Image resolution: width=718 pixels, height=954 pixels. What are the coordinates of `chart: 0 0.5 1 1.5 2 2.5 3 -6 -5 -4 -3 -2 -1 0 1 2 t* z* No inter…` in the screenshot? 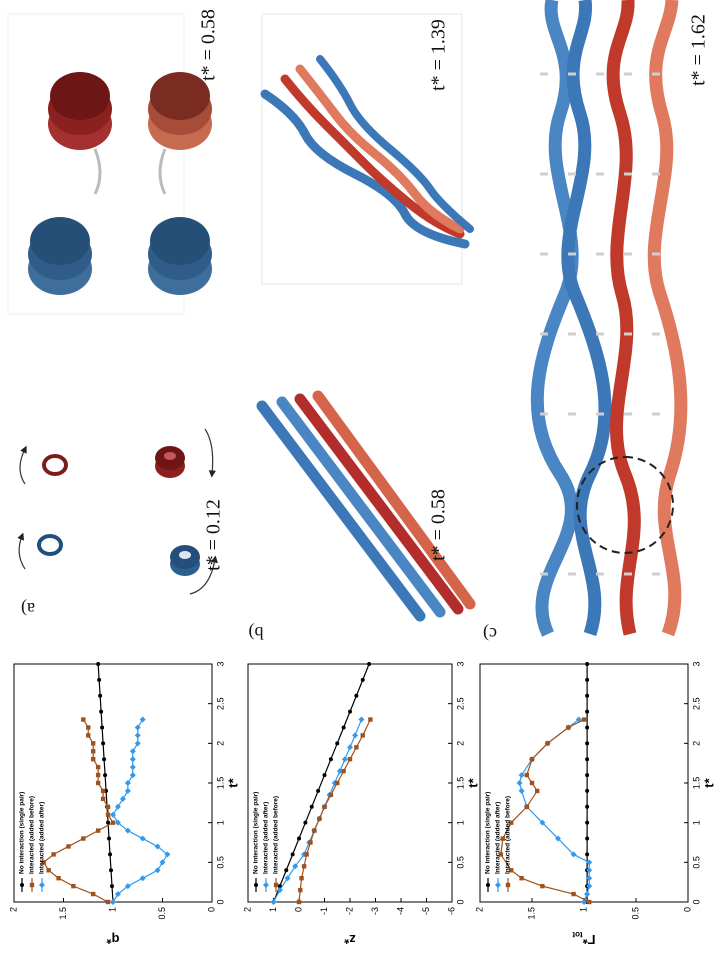 It's located at (361, 803).